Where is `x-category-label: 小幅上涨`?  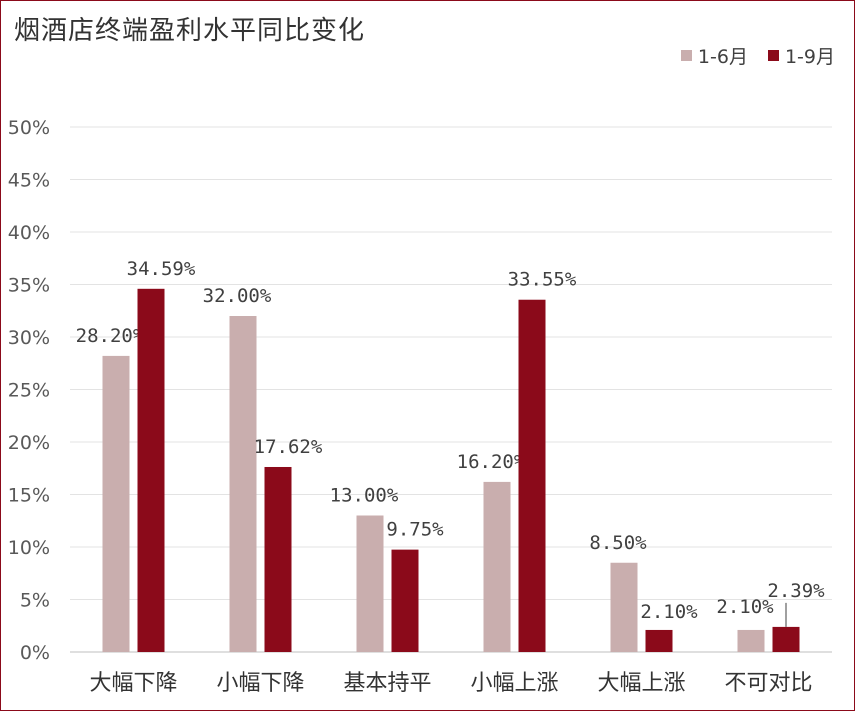 x-category-label: 小幅上涨 is located at coordinates (514, 683).